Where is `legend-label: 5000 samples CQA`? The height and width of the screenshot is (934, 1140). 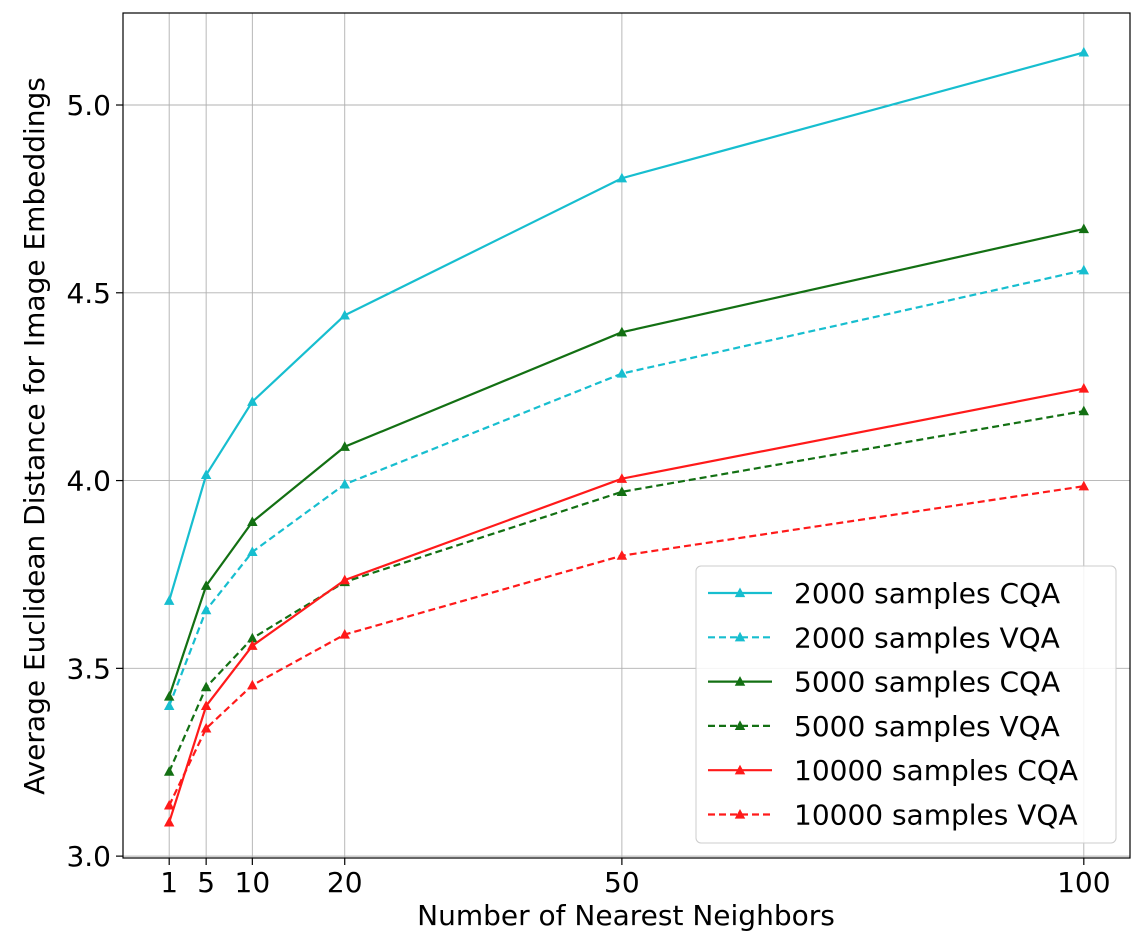
legend-label: 5000 samples CQA is located at coordinates (927, 682).